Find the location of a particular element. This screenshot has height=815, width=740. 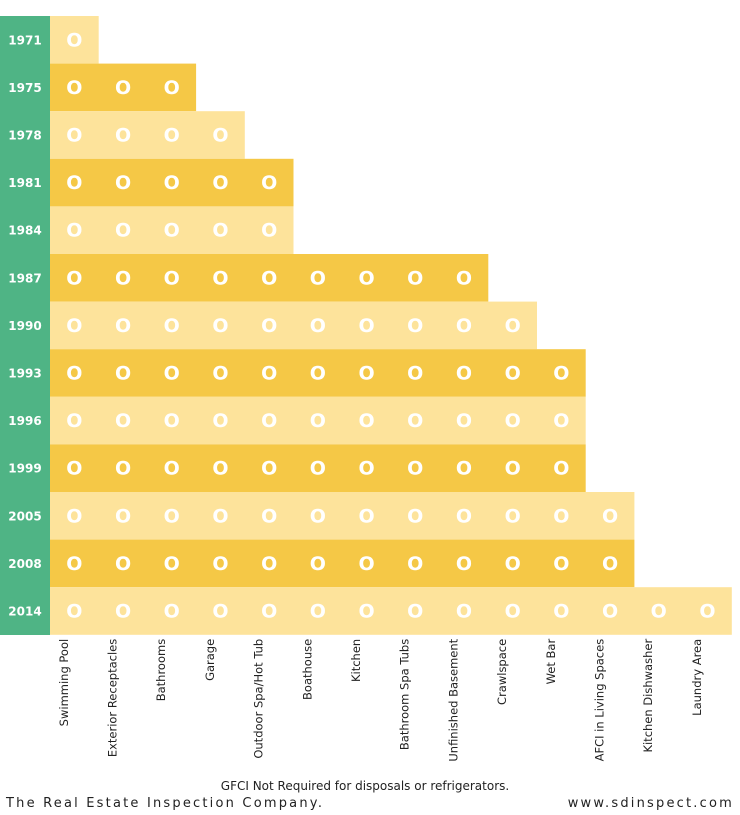

year-label: 1990 is located at coordinates (24, 326).